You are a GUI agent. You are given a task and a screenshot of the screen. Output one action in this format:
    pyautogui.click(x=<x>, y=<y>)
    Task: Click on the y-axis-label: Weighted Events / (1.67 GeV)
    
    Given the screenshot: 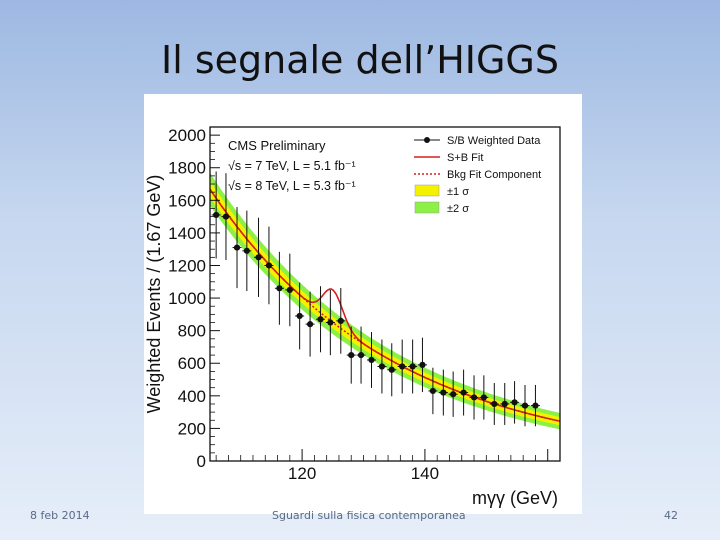 What is the action you would take?
    pyautogui.click(x=154, y=294)
    